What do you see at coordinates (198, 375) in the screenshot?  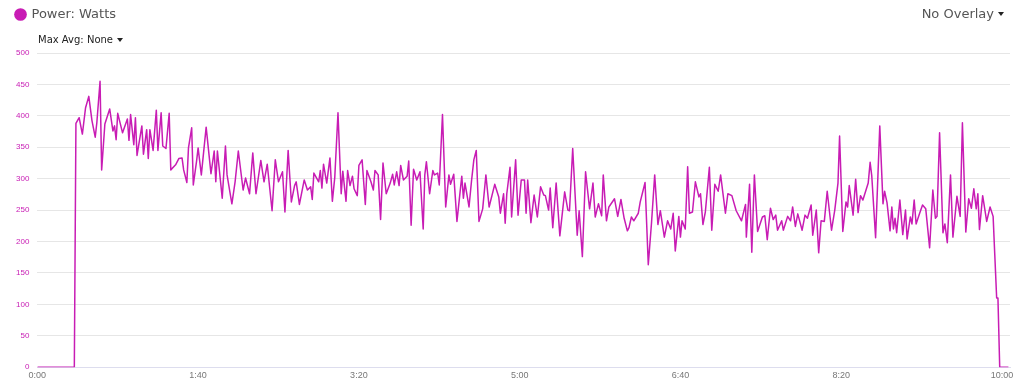 I see `x-tick-label: 1:40` at bounding box center [198, 375].